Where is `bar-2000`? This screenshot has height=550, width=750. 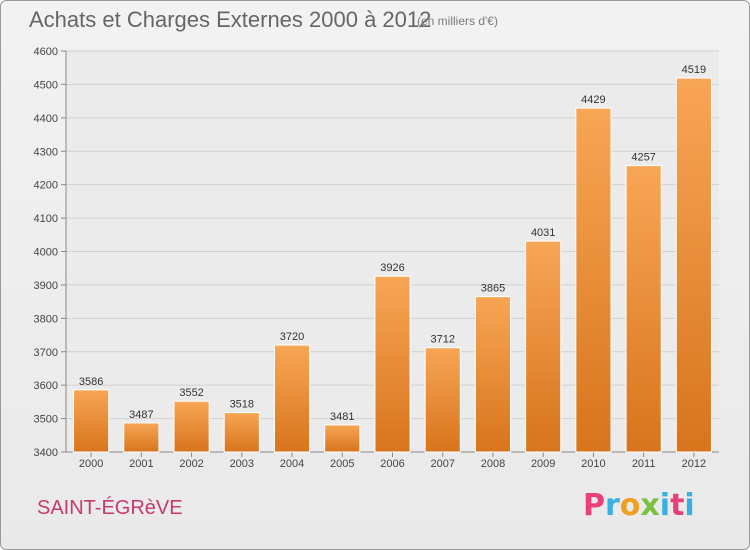
bar-2000 is located at coordinates (91, 421).